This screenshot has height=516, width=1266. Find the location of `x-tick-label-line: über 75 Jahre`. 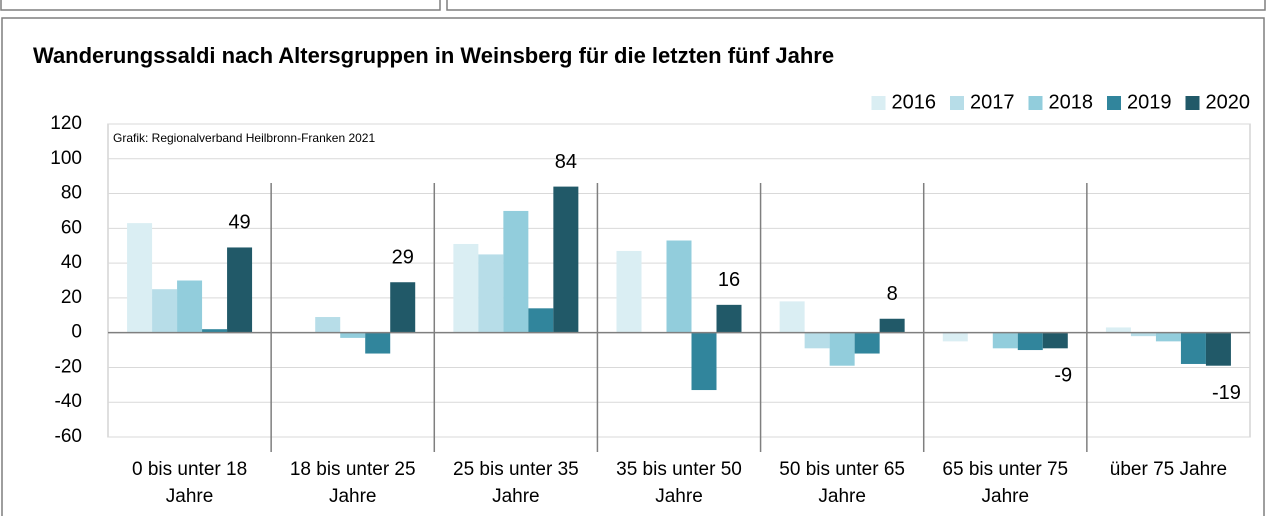

x-tick-label-line: über 75 Jahre is located at coordinates (1168, 469).